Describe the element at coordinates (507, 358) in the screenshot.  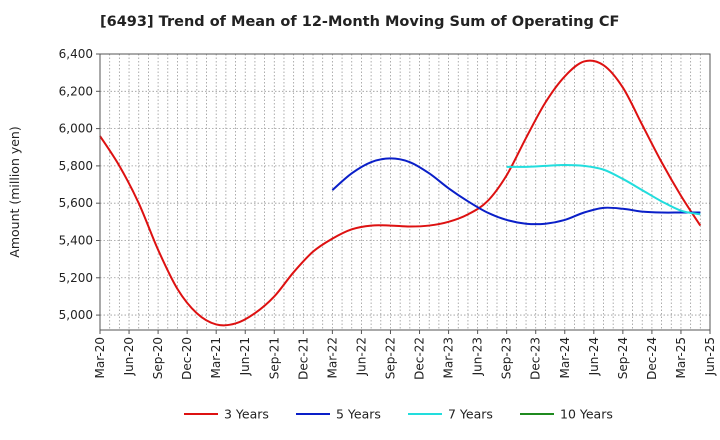
I see `x-tick-label: Sep-23` at that location.